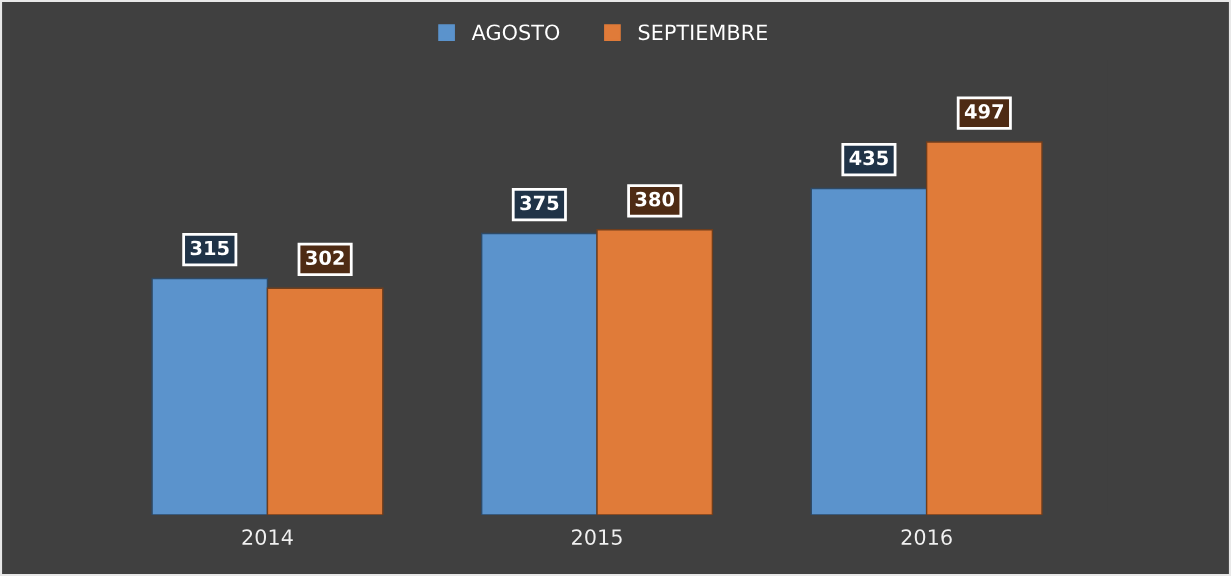  Describe the element at coordinates (539, 203) in the screenshot. I see `data-label: 375` at that location.